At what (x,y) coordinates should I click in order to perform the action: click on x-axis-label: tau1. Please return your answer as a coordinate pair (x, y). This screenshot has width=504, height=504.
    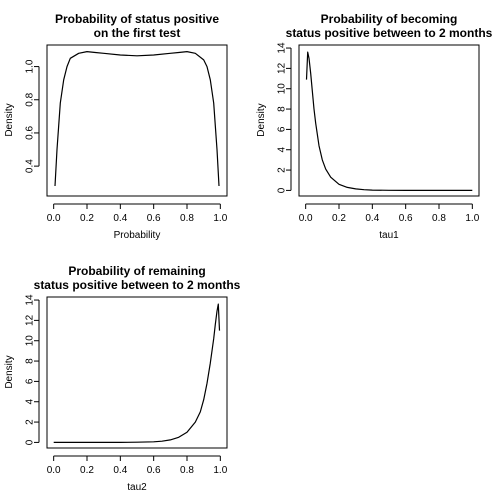
    Looking at the image, I should click on (389, 235).